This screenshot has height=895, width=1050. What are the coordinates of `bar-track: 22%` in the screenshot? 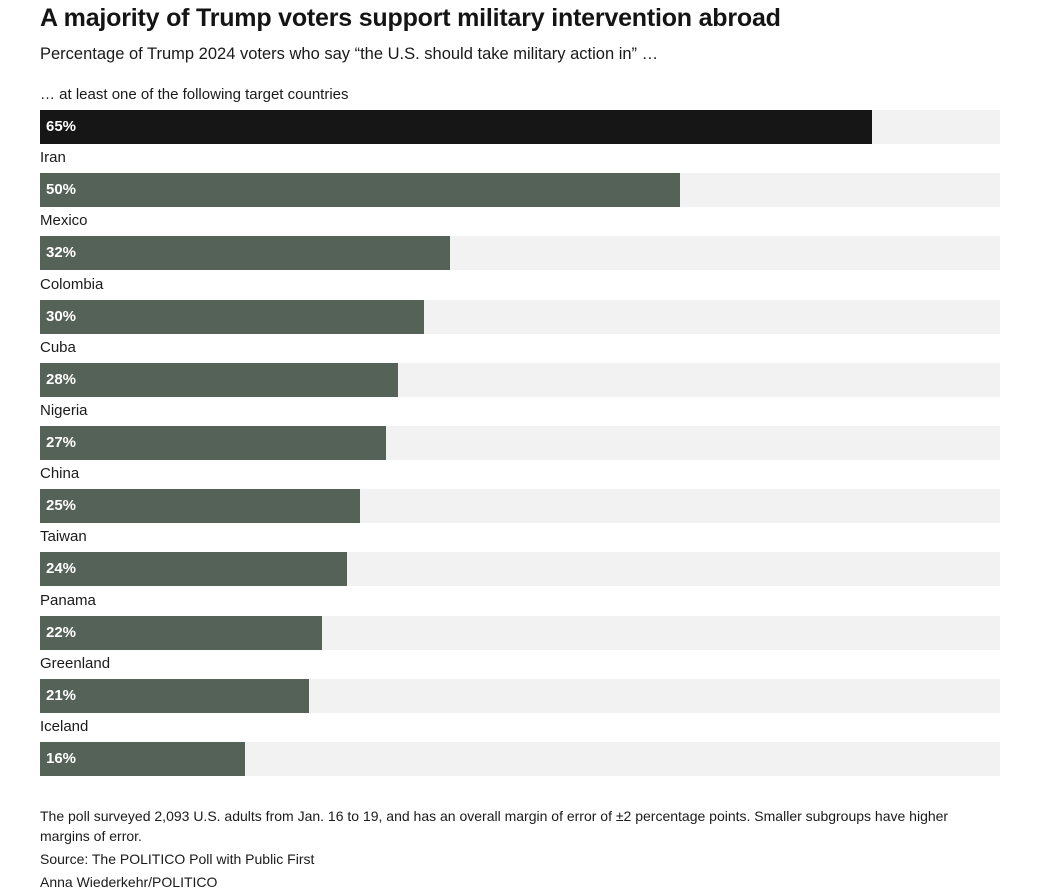 It's located at (520, 632).